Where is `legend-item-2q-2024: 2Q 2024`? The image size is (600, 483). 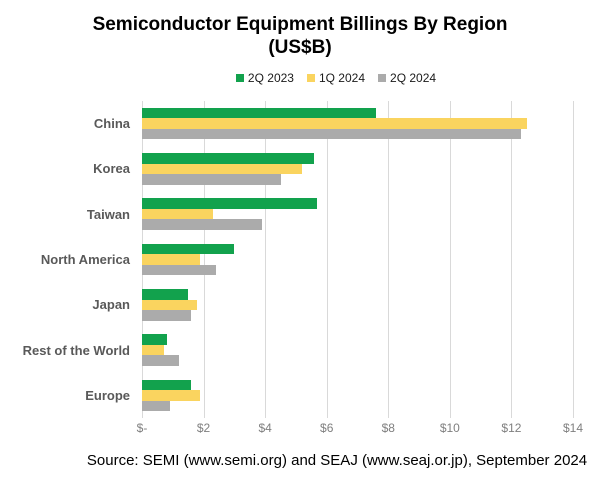
legend-item-2q-2024: 2Q 2024 is located at coordinates (407, 78).